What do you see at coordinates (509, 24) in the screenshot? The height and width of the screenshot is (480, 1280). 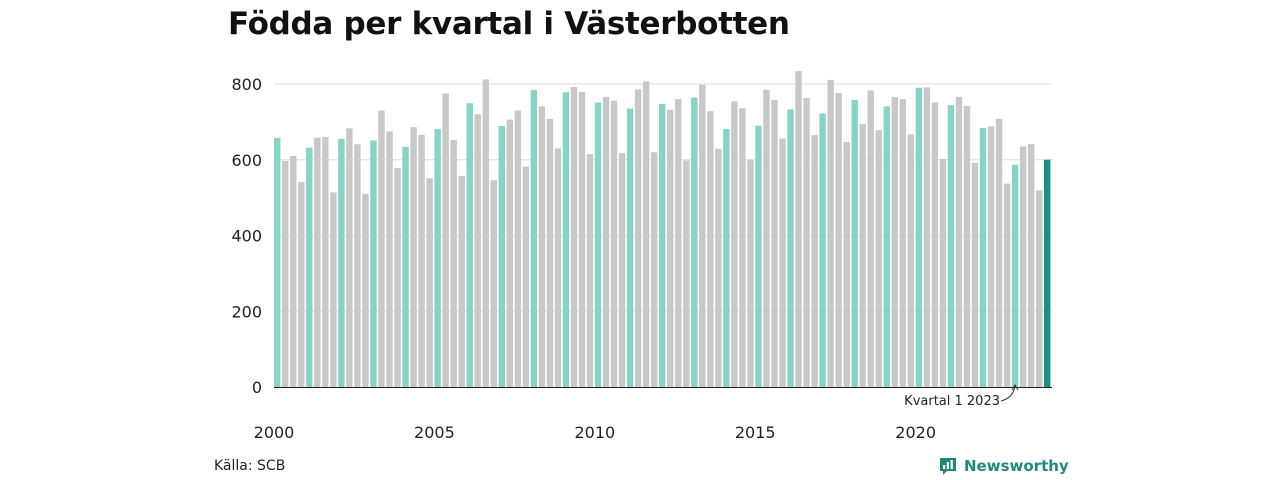 I see `chart-title: Födda per kvartal i Västerbotten` at bounding box center [509, 24].